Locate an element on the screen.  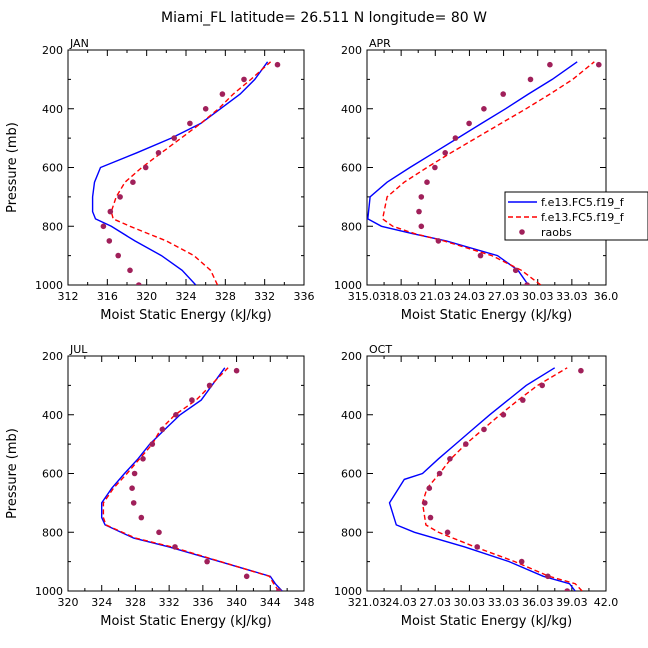
panel-label-jan: JAN is located at coordinates (79, 43).